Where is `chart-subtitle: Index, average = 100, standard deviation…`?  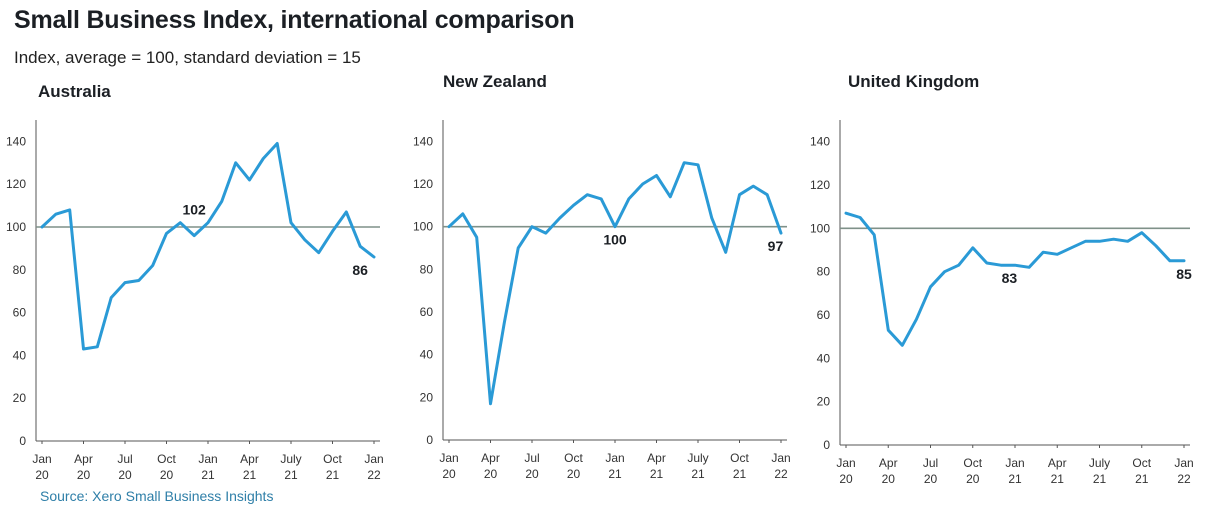 chart-subtitle: Index, average = 100, standard deviation… is located at coordinates (187, 57).